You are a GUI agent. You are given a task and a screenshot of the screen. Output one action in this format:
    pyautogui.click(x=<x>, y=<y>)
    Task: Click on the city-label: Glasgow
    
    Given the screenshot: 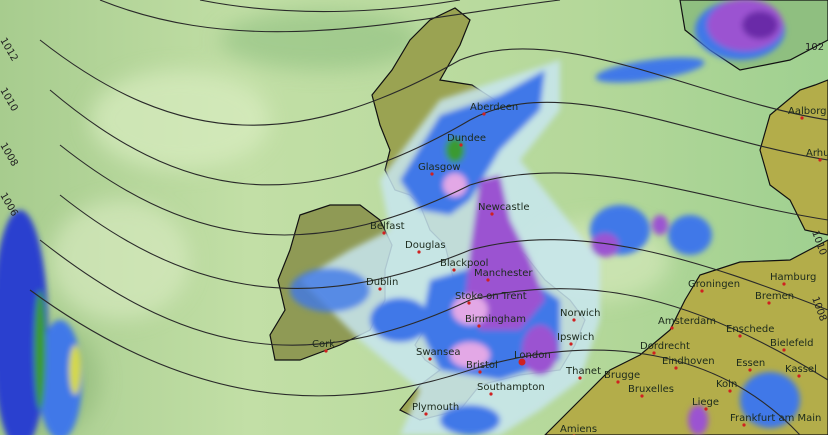 What is the action you would take?
    pyautogui.click(x=439, y=167)
    